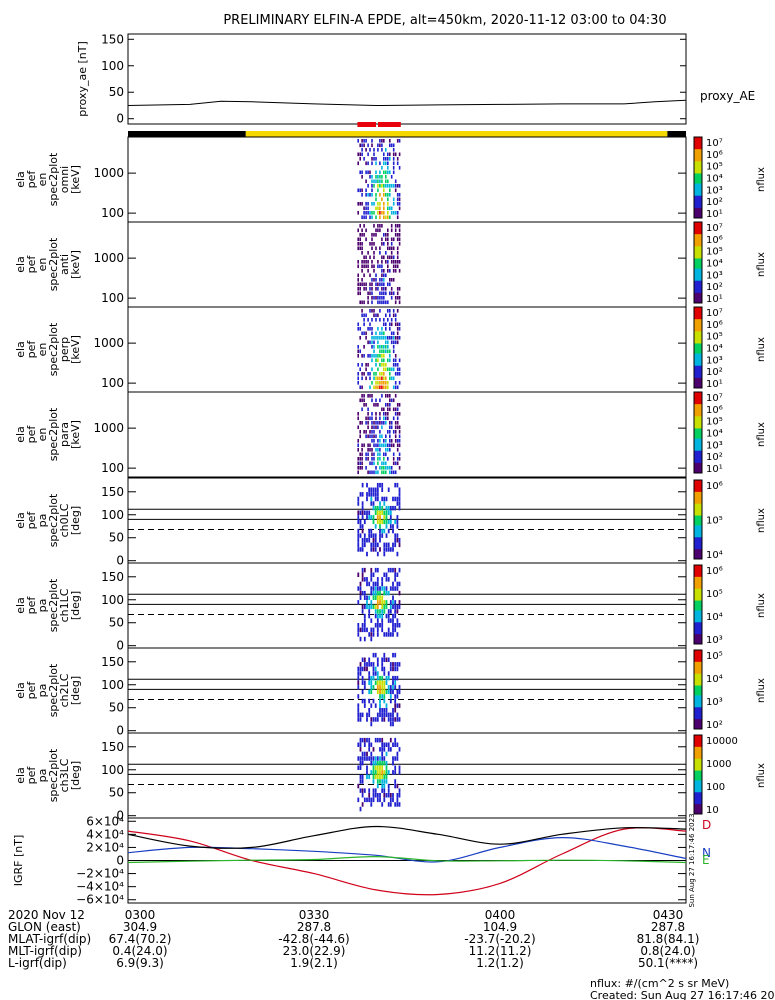 Image resolution: width=775 pixels, height=1000 pixels. I want to click on energy-colorbar-label: nflux, so click(761, 179).